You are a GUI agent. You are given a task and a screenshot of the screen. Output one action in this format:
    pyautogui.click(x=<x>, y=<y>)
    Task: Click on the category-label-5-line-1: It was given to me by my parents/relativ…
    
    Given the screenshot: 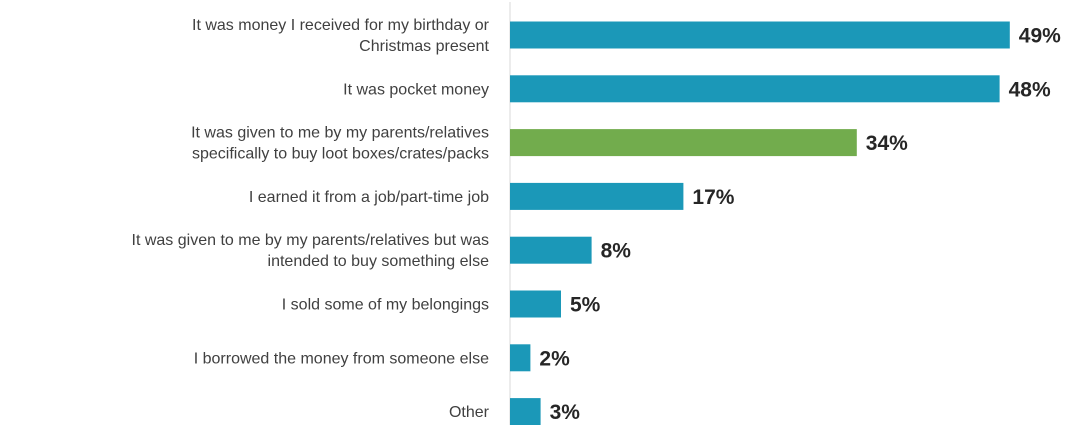 What is the action you would take?
    pyautogui.click(x=310, y=240)
    